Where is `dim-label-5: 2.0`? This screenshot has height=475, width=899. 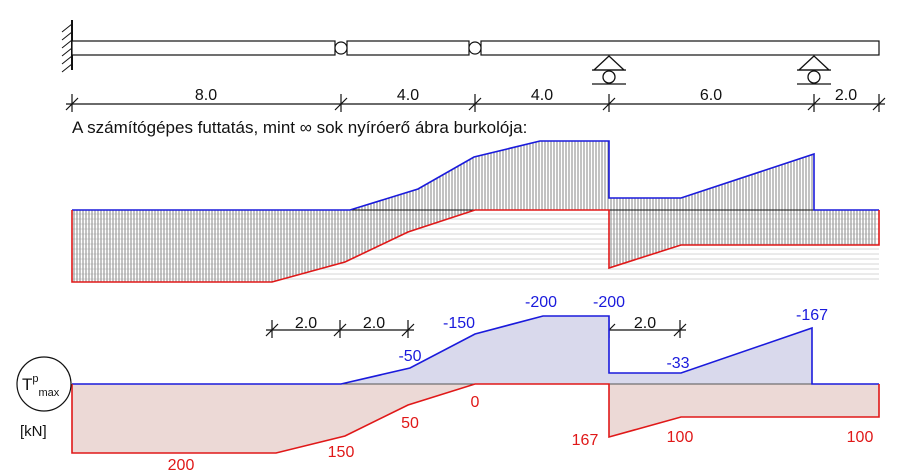
dim-label-5: 2.0 is located at coordinates (846, 95).